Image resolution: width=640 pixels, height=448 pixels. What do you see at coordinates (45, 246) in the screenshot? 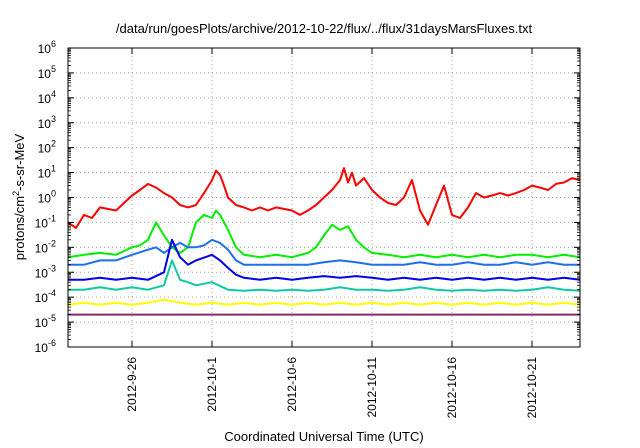
I see `y-tick-label: 10⁻²` at bounding box center [45, 246].